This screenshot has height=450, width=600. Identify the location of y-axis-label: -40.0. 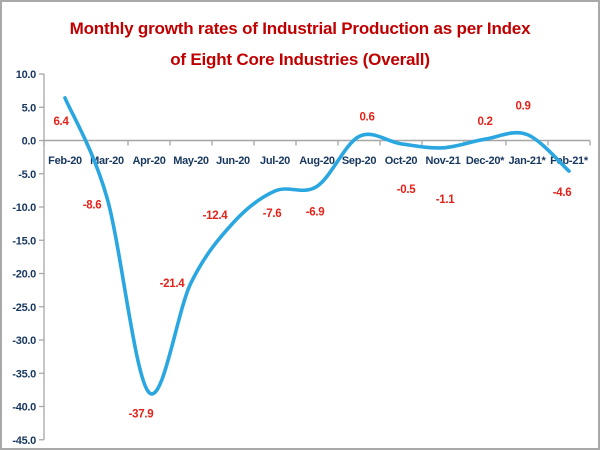
(24, 408).